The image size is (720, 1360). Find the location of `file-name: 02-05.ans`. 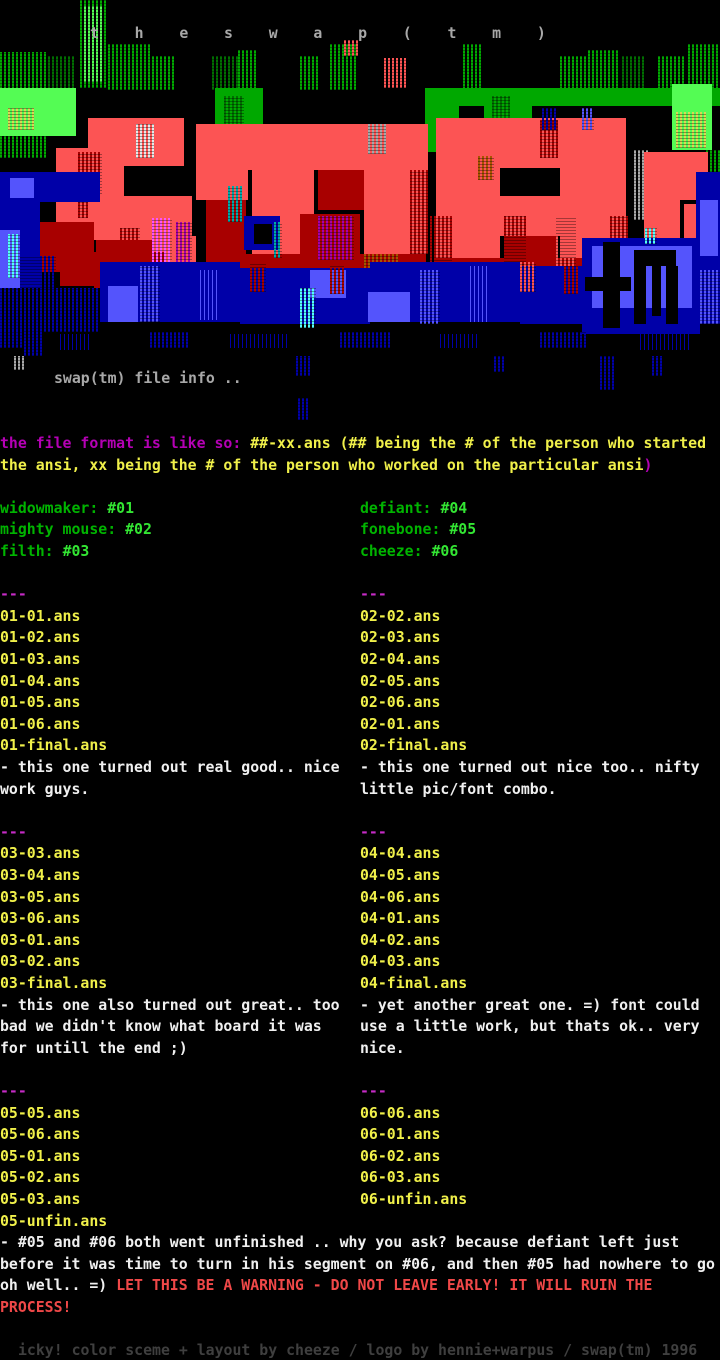

file-name: 02-05.ans is located at coordinates (400, 681).